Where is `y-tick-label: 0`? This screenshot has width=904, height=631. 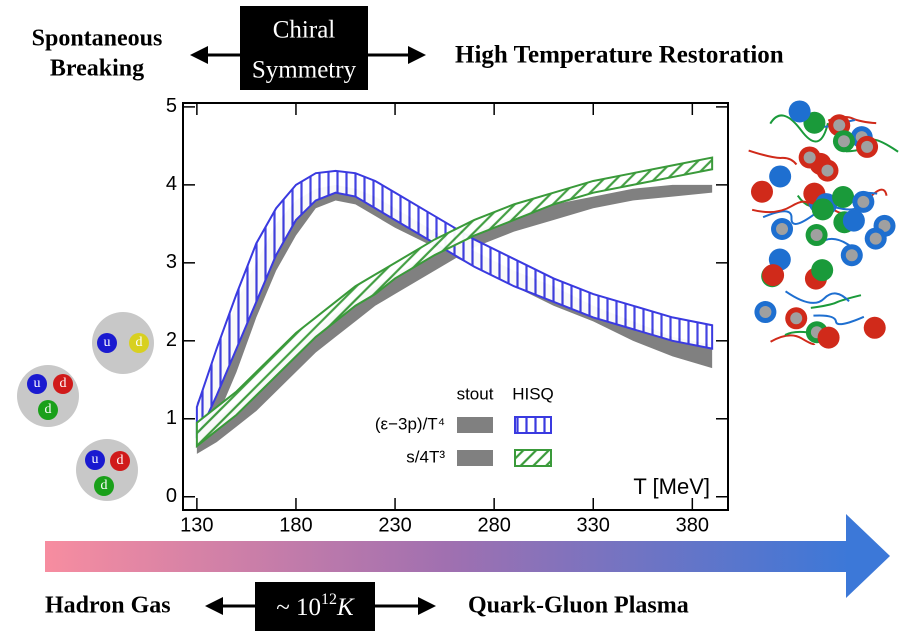
y-tick-label: 0 is located at coordinates (171, 496).